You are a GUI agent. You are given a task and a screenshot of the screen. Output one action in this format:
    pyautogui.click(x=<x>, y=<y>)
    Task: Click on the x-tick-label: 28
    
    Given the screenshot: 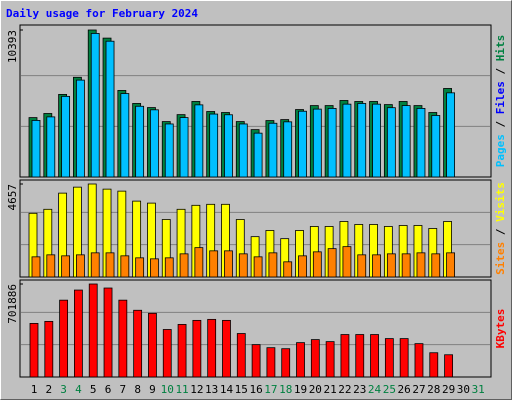 What is the action you would take?
    pyautogui.click(x=433, y=389)
    